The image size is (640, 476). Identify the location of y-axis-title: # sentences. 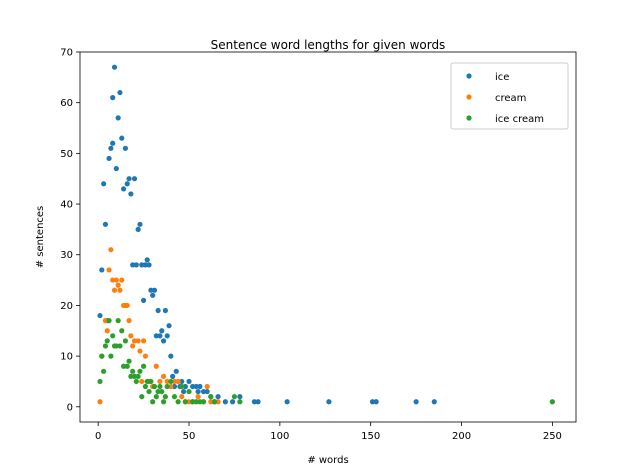
(40, 237).